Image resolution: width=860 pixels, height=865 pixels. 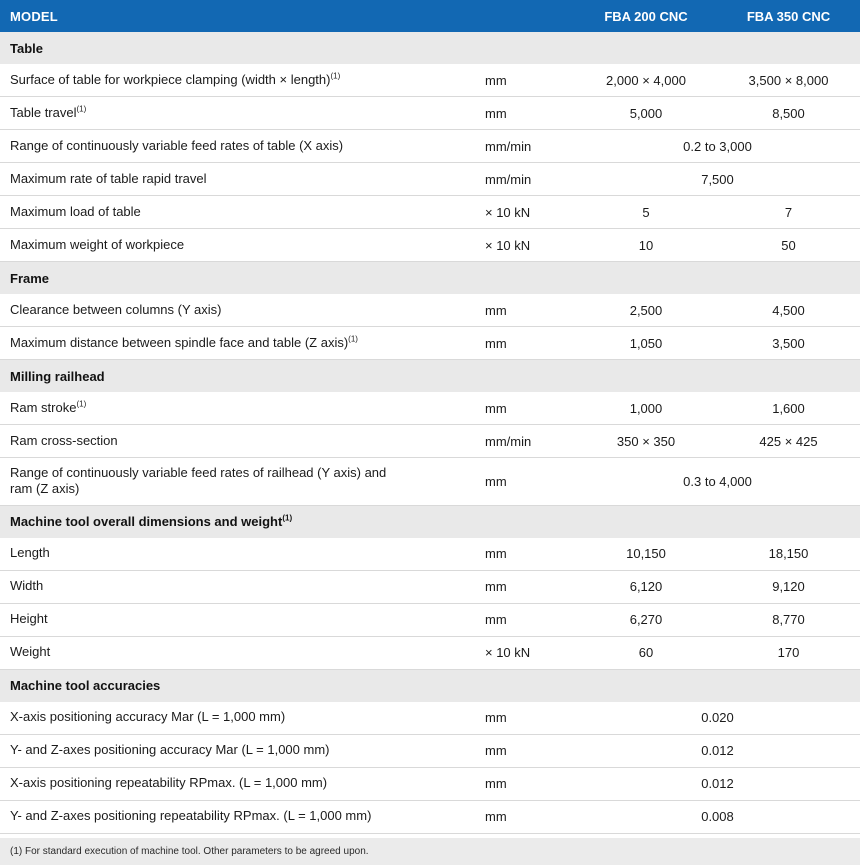 What do you see at coordinates (108, 178) in the screenshot?
I see `param-label: Maximum rate of table rapid travel` at bounding box center [108, 178].